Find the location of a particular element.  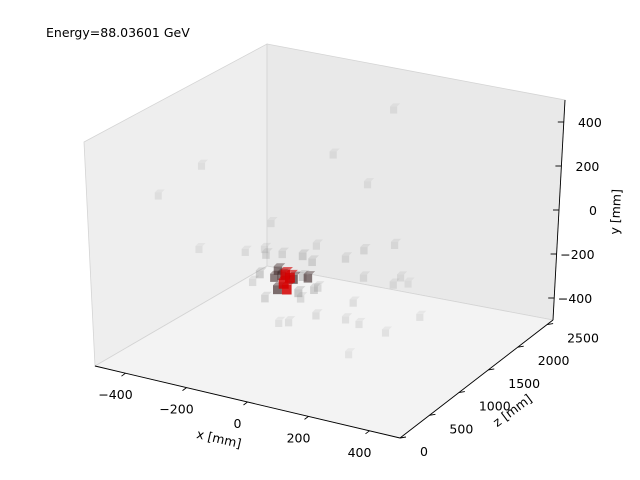

x-tick-label: 400 is located at coordinates (360, 452).